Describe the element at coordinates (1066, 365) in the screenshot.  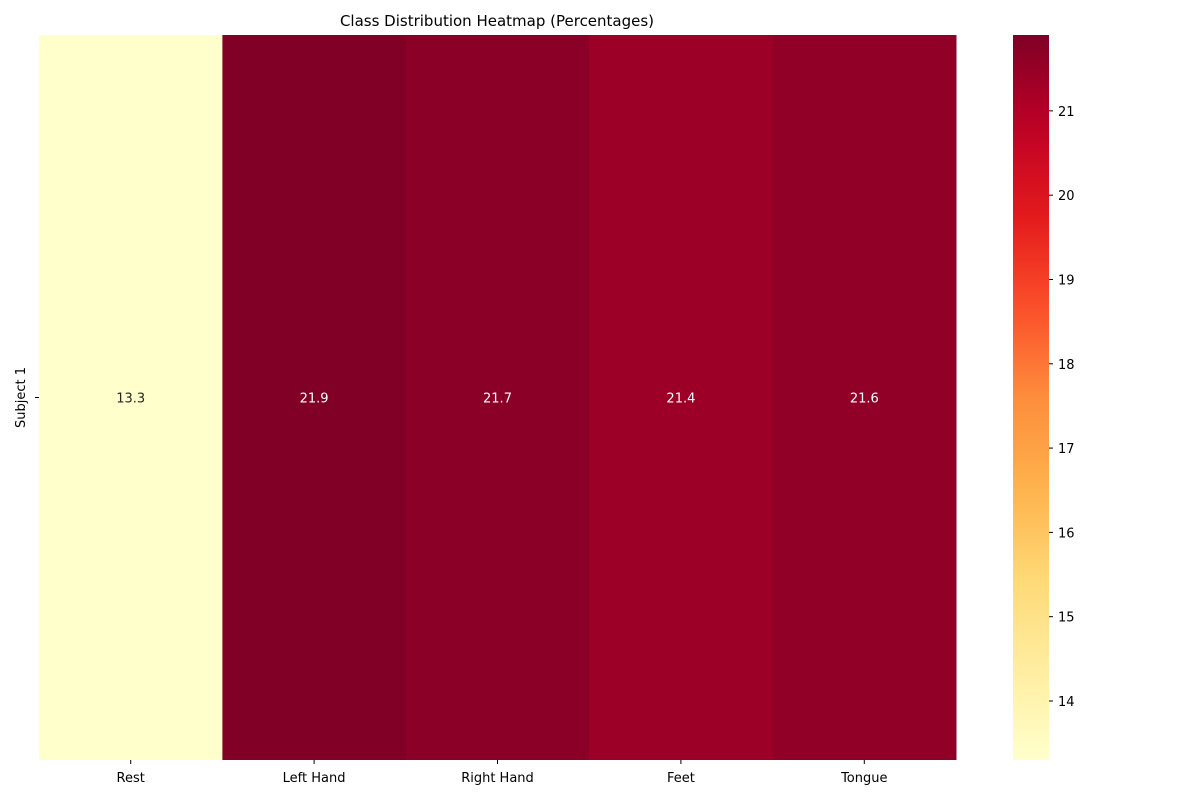
I see `colorbar-tick-label: 18` at that location.